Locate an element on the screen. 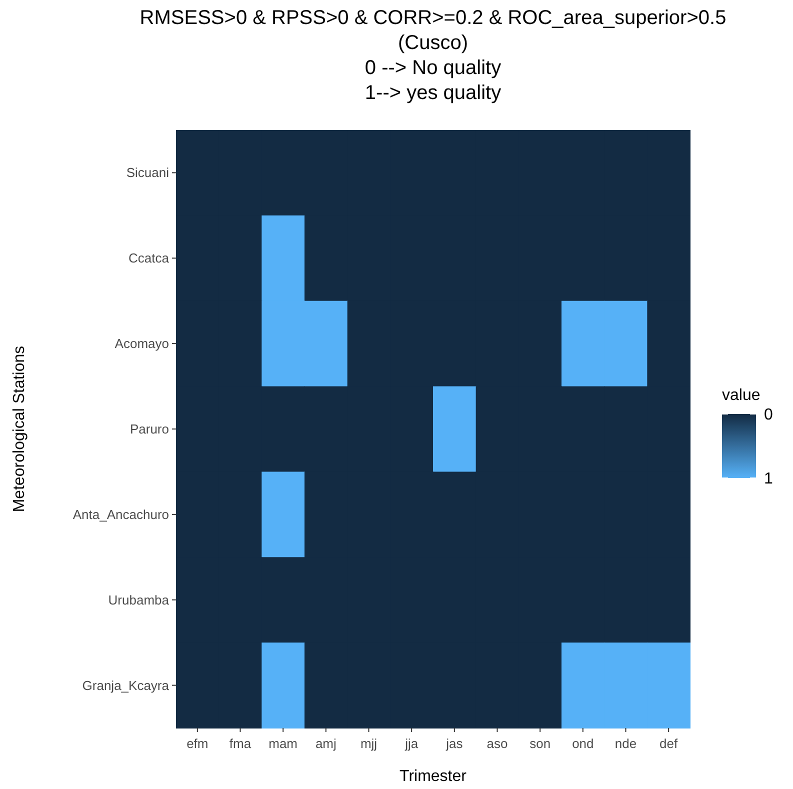 The height and width of the screenshot is (789, 793). x-tick-label: jas is located at coordinates (454, 743).